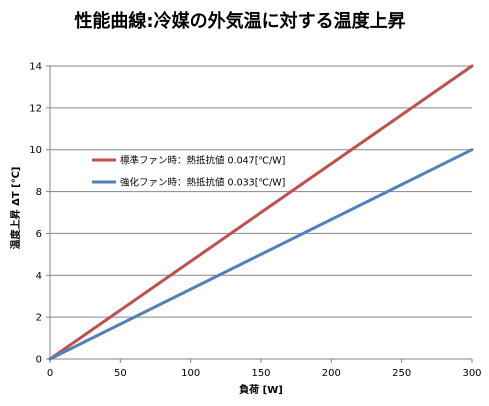 The image size is (489, 406). I want to click on chart-title: 性能曲線:冷媒の外気温に対する温度上昇, so click(239, 21).